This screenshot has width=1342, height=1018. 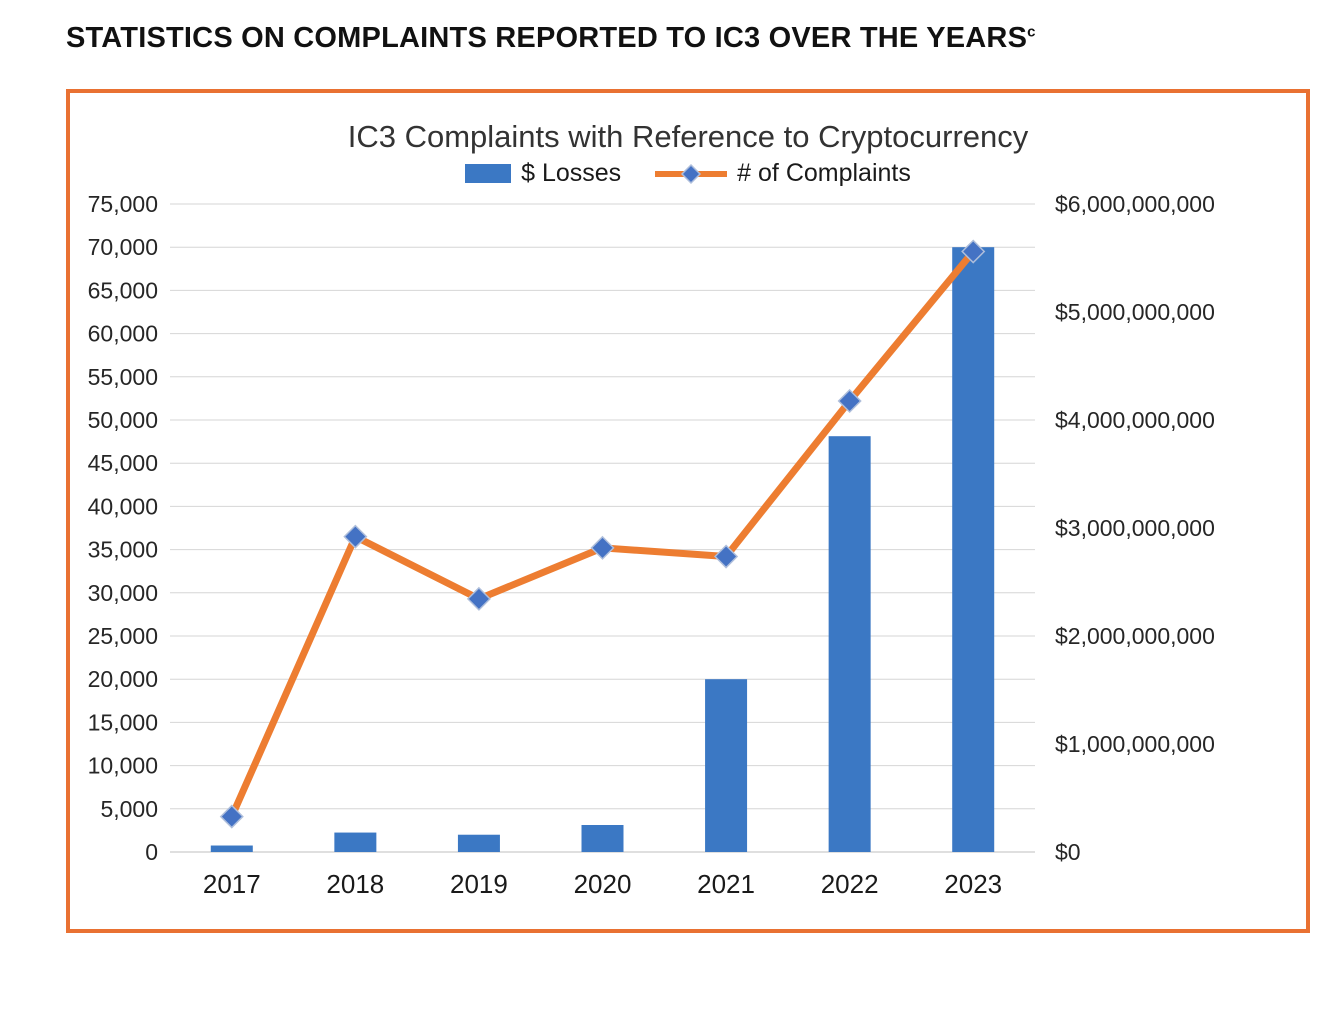 I want to click on x-axis-label: 2022, so click(x=850, y=884).